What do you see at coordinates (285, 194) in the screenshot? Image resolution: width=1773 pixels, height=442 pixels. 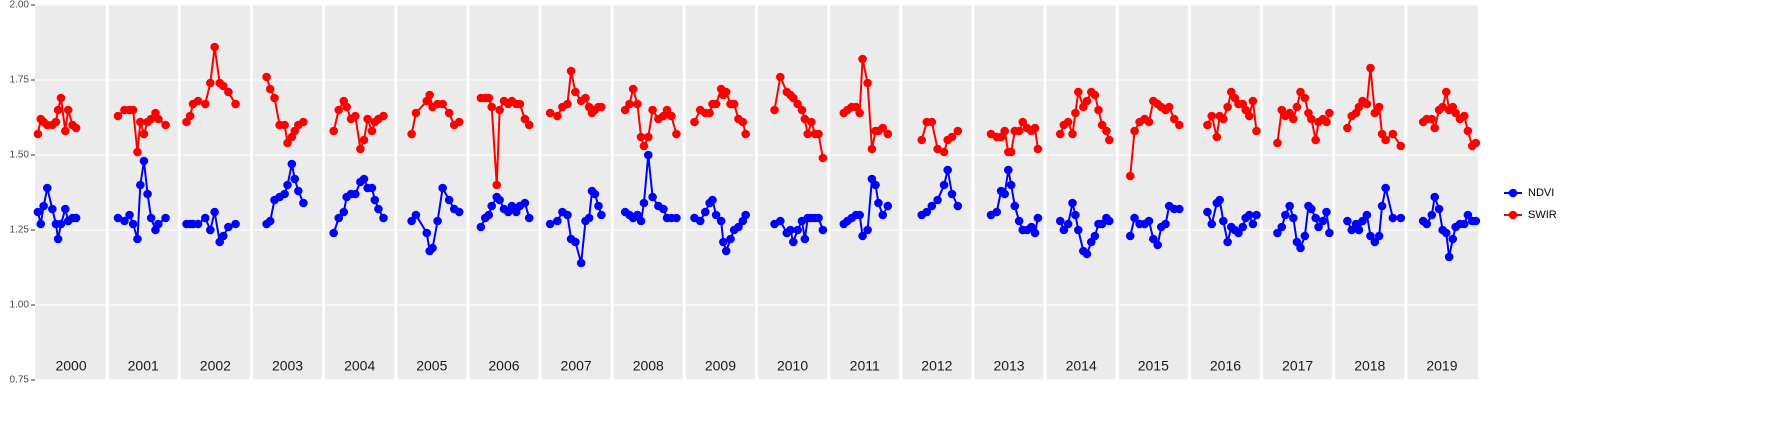 I see `series-line` at bounding box center [285, 194].